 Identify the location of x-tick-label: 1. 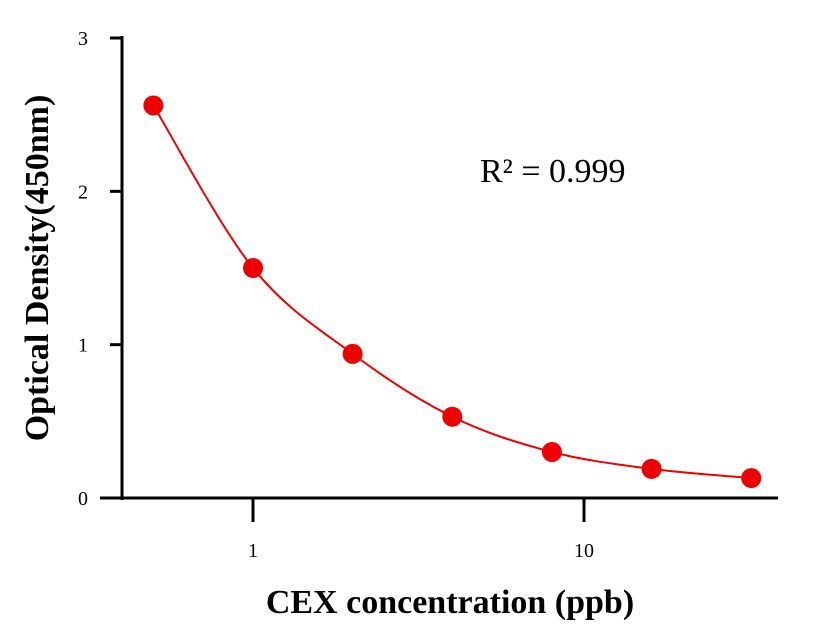
(253, 551).